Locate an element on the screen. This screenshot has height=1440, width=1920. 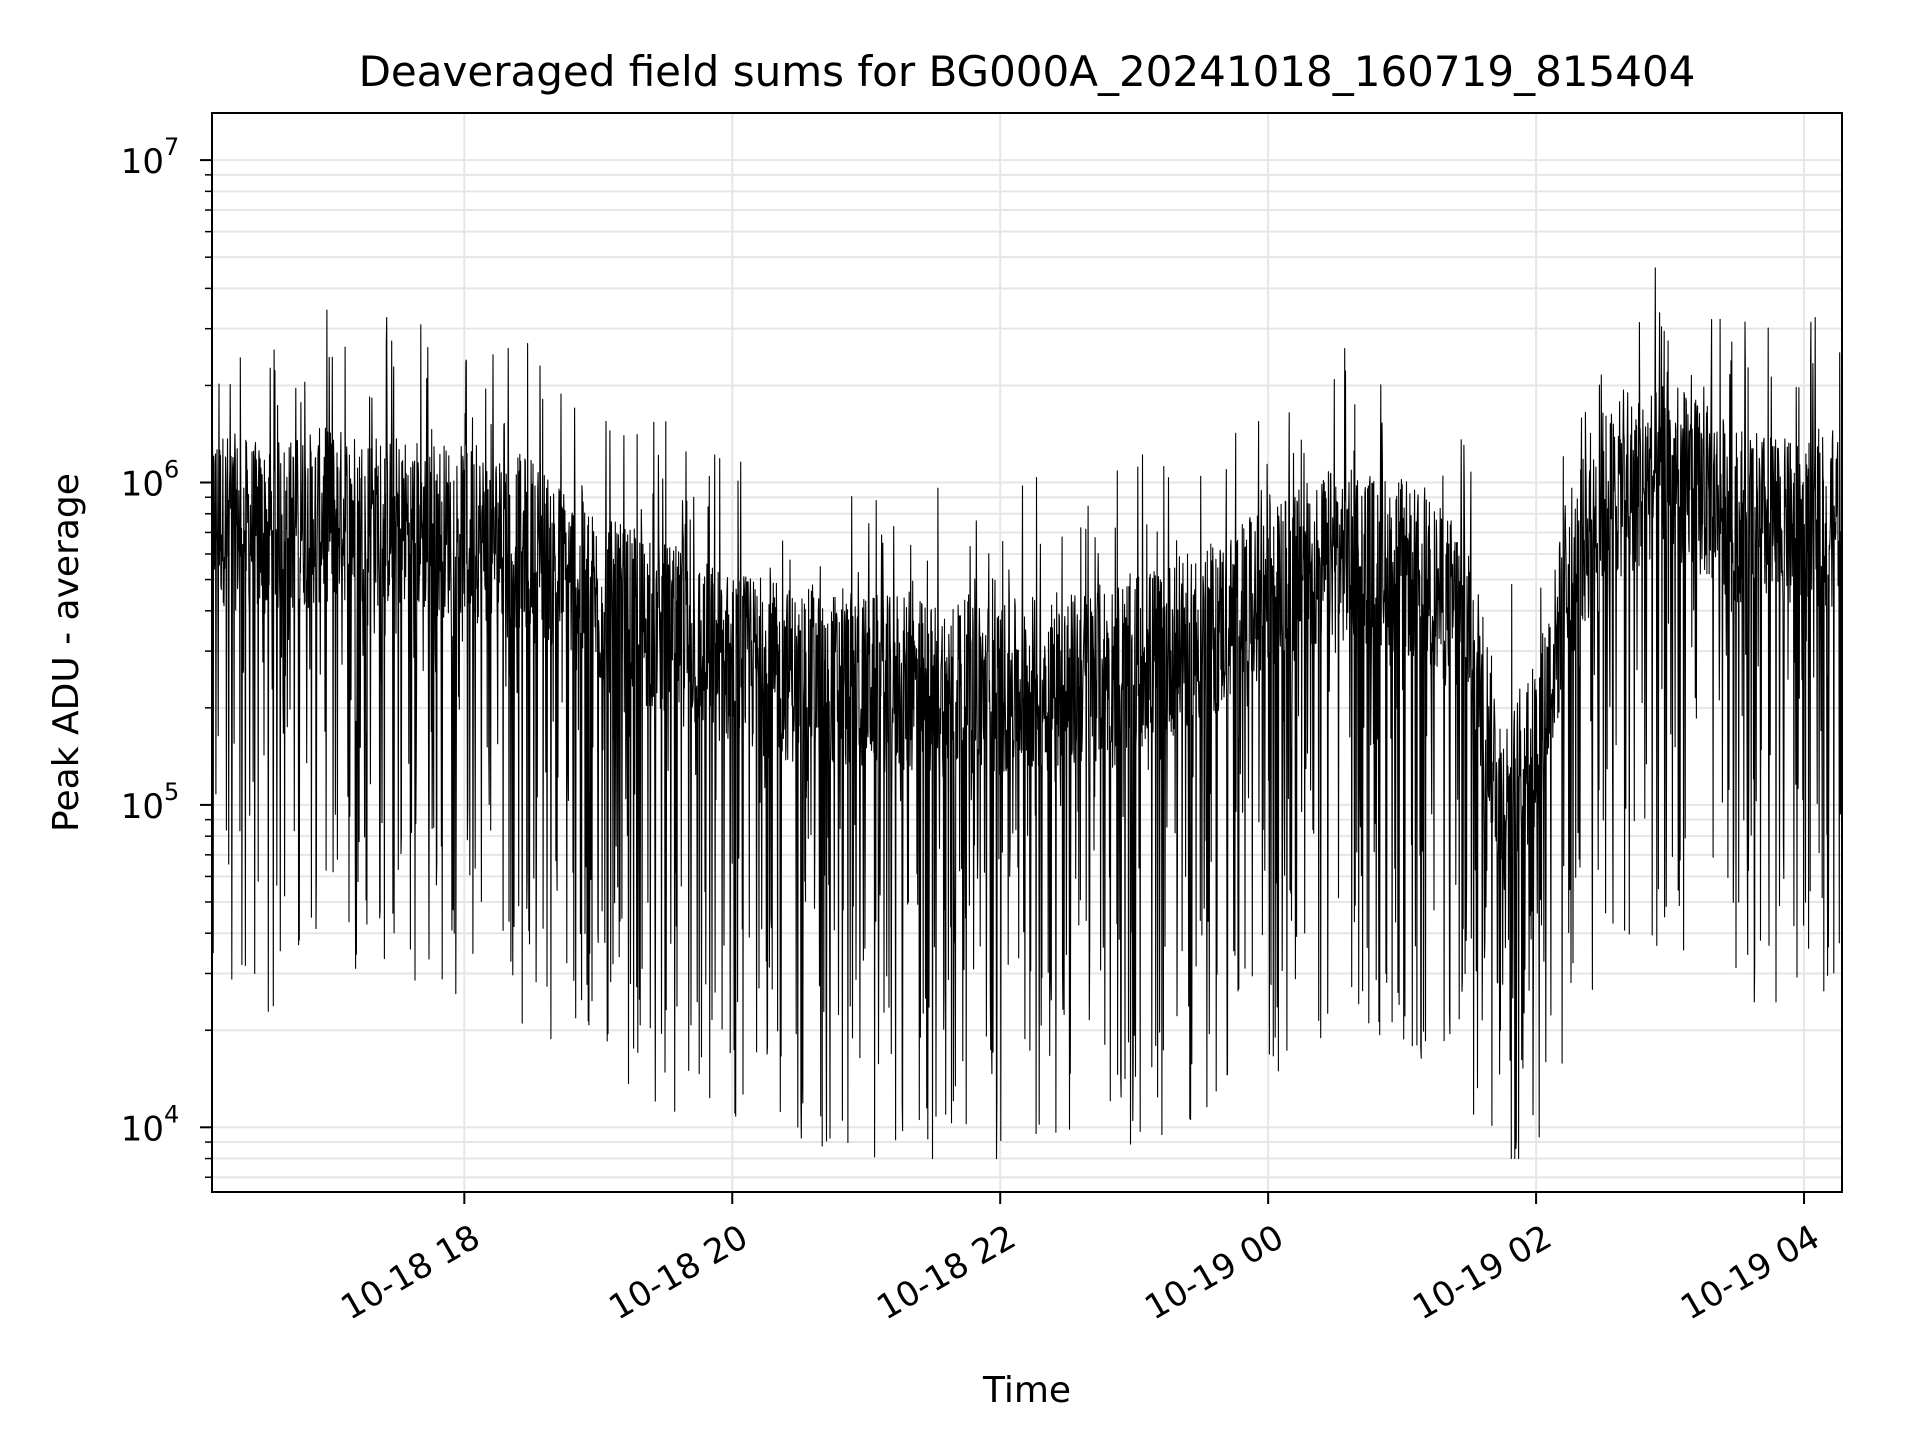
y-tick-label: 10⁴ is located at coordinates (150, 1124).